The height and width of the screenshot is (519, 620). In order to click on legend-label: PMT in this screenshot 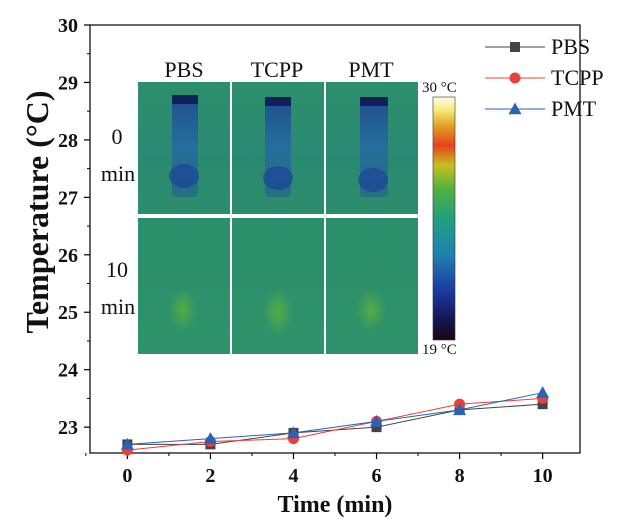, I will do `click(574, 108)`.